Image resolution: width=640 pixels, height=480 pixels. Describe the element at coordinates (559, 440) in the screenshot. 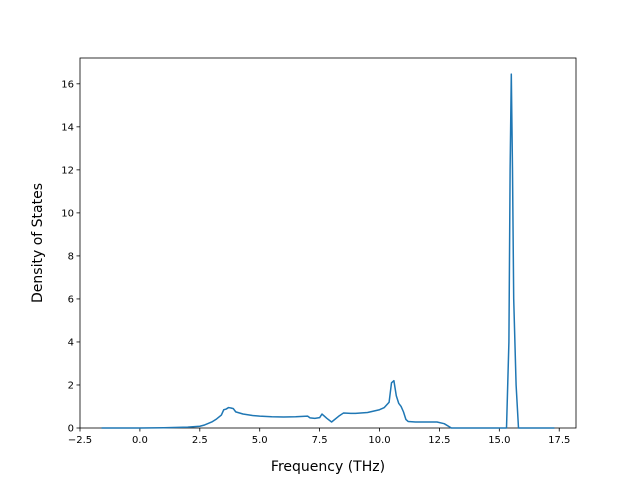

I see `x-tick-label: 17.5` at that location.